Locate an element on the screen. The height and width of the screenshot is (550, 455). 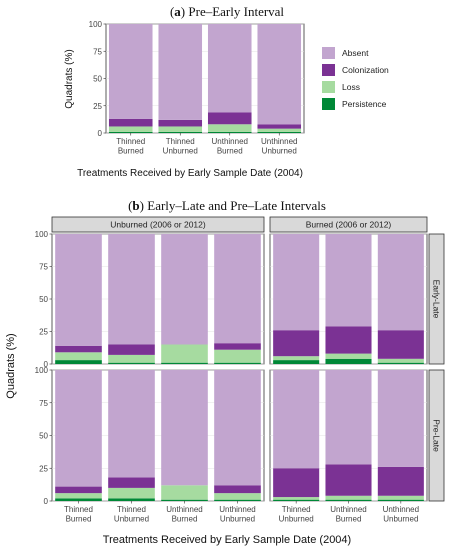
facet-strip-unburned-2006-or-2012 is located at coordinates (158, 224).